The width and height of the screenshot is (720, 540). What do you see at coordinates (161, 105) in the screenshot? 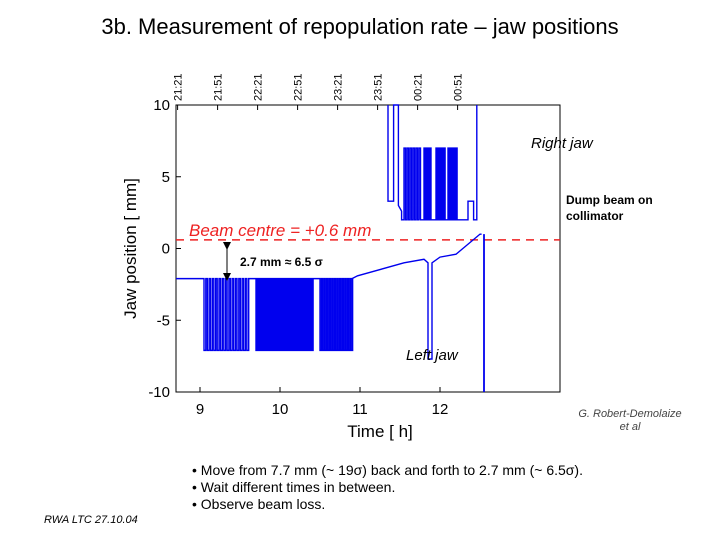
I see `y-tick-label: 10` at bounding box center [161, 105].